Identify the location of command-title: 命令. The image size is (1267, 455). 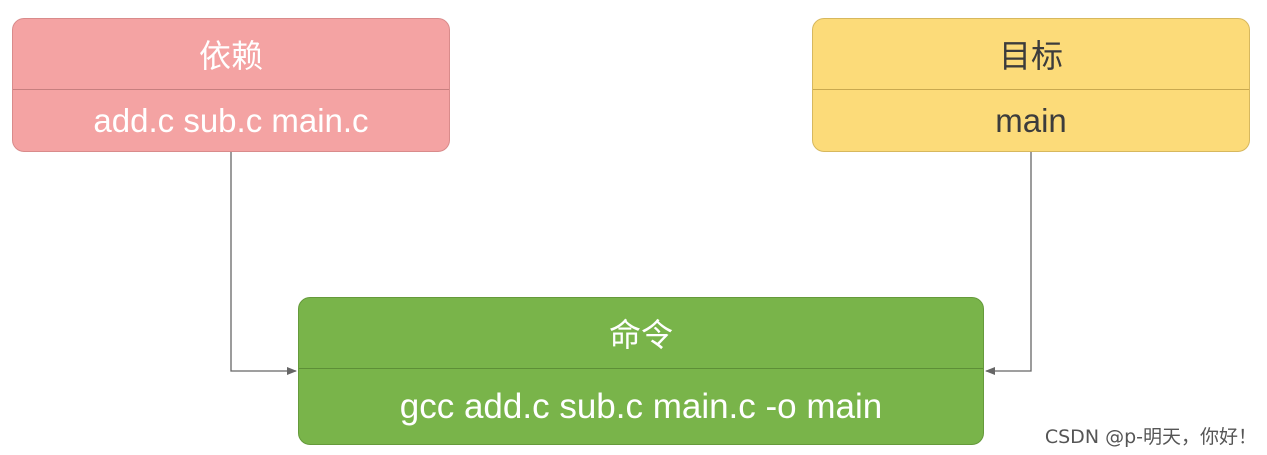
(640, 335).